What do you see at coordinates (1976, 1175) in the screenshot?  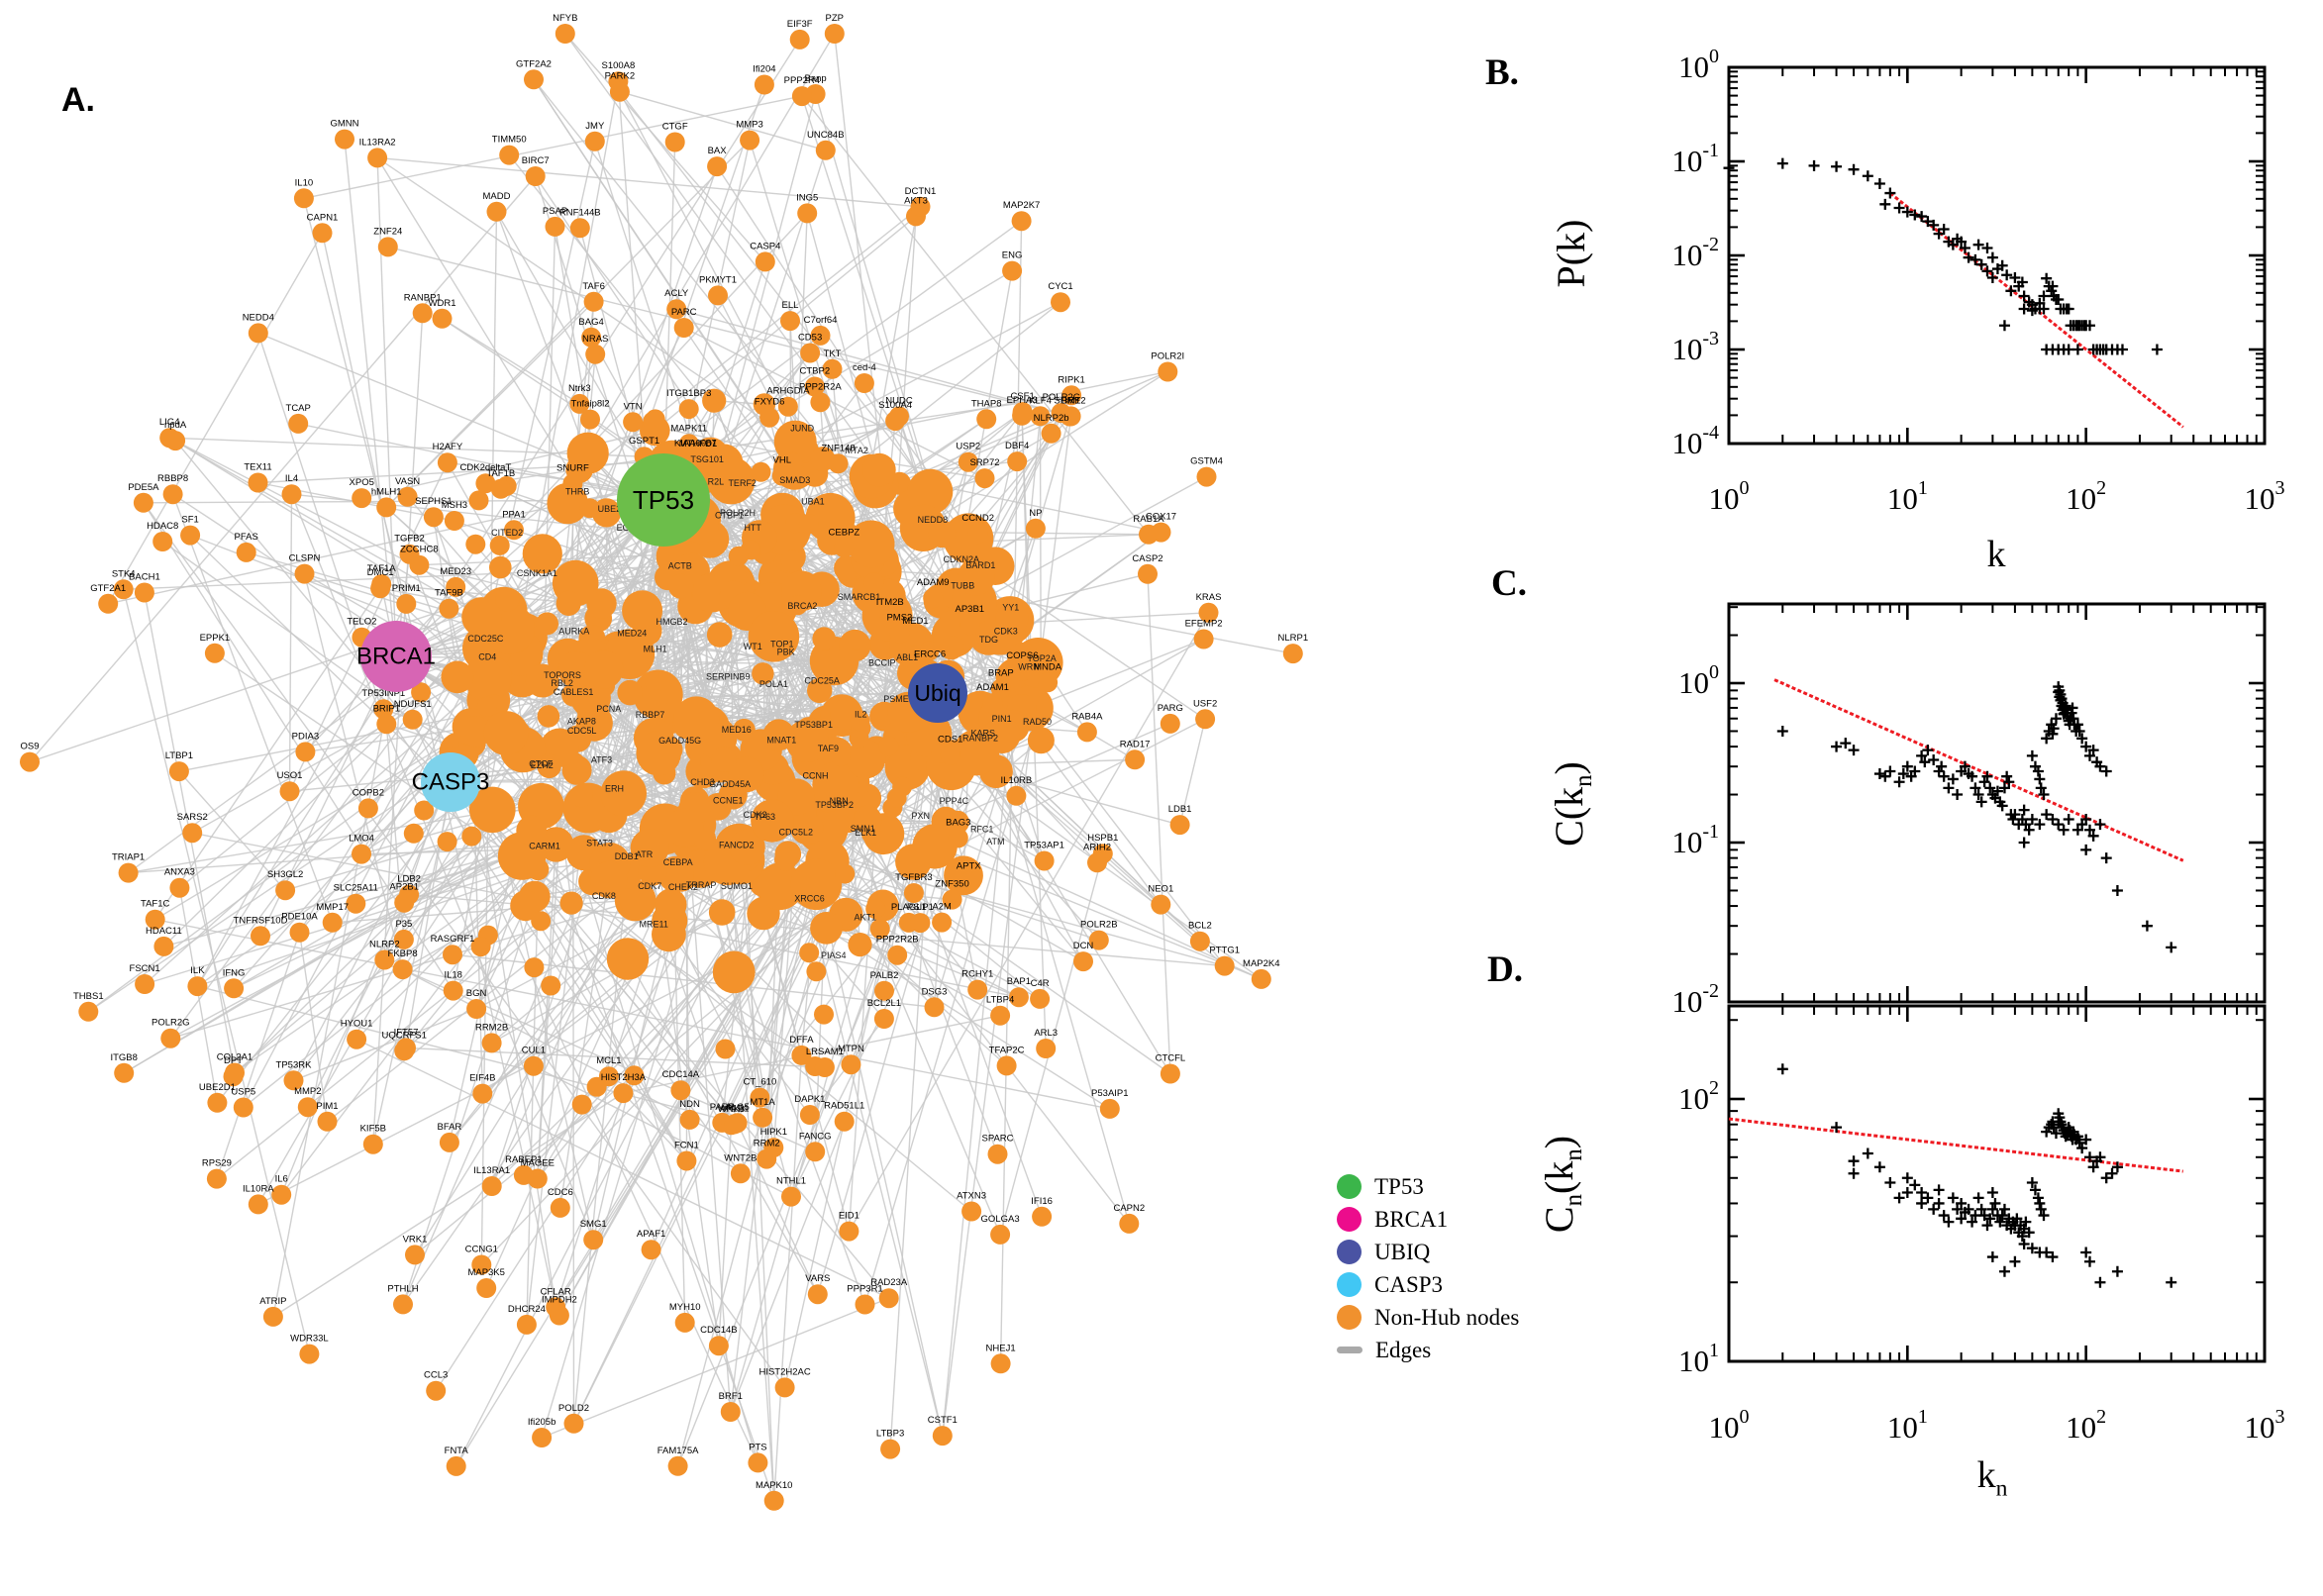 I see `scatter-markers-d` at bounding box center [1976, 1175].